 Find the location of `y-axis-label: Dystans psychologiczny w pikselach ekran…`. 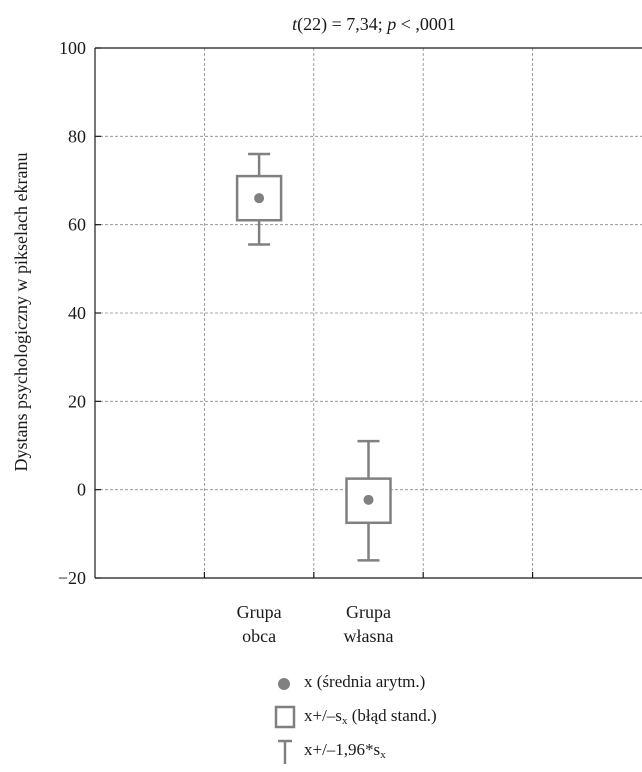

y-axis-label: Dystans psychologiczny w pikselach ekran… is located at coordinates (21, 312).